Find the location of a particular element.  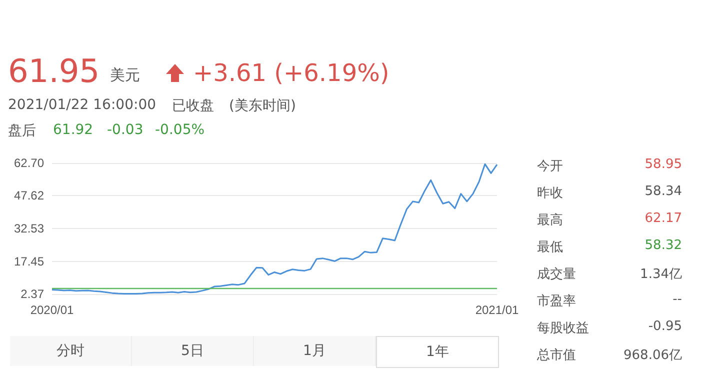

text: 每股收益 is located at coordinates (563, 328).